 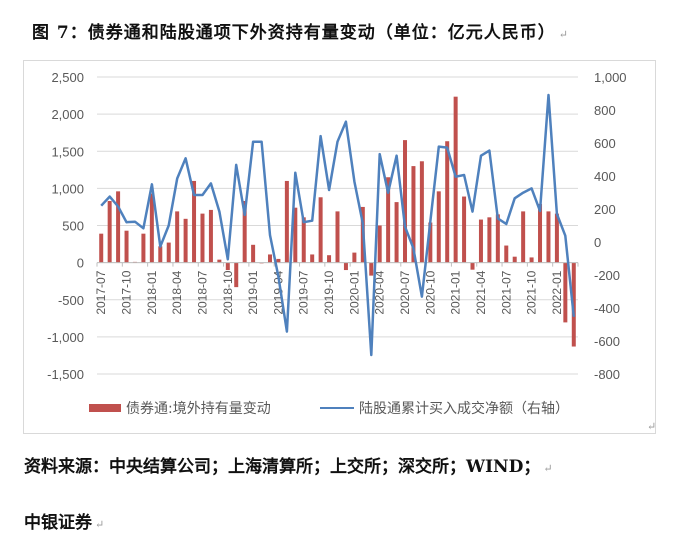 What do you see at coordinates (481, 292) in the screenshot?
I see `x-tick-label: 2021-04` at bounding box center [481, 292].